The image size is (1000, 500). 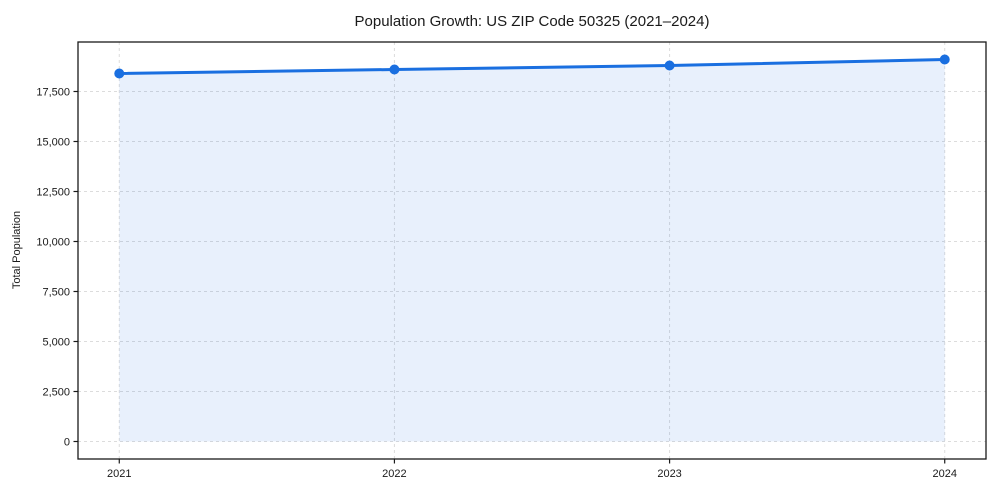 What do you see at coordinates (53, 192) in the screenshot?
I see `y-tick-label: 12,500` at bounding box center [53, 192].